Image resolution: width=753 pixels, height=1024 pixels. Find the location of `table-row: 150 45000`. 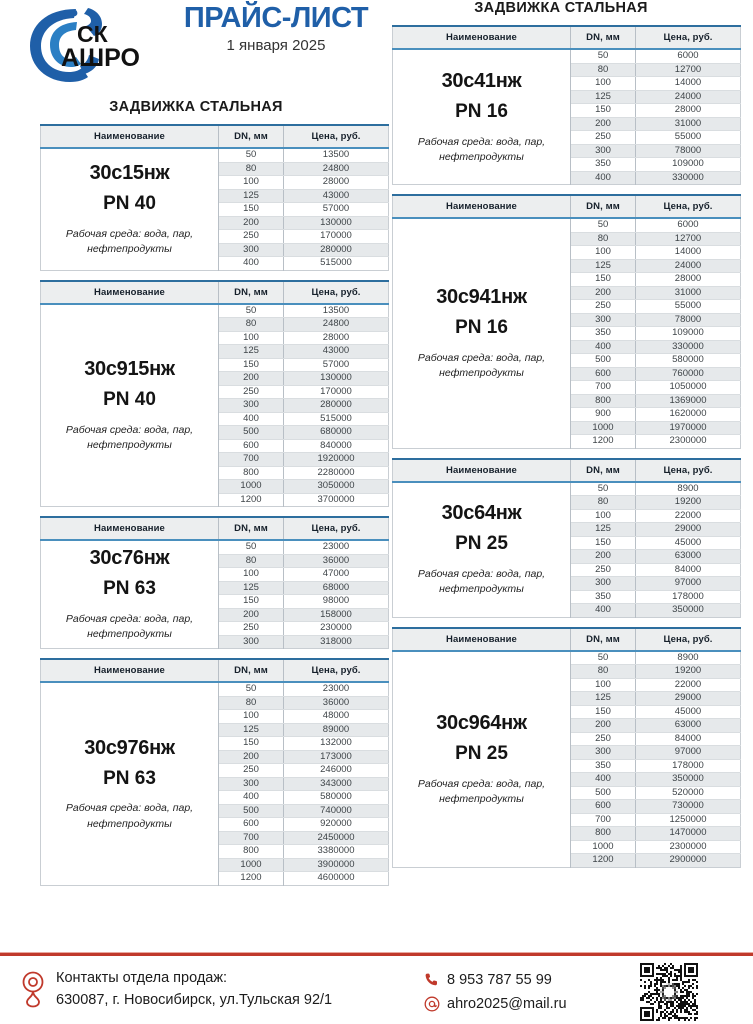

table-row: 150 45000 is located at coordinates (567, 543).